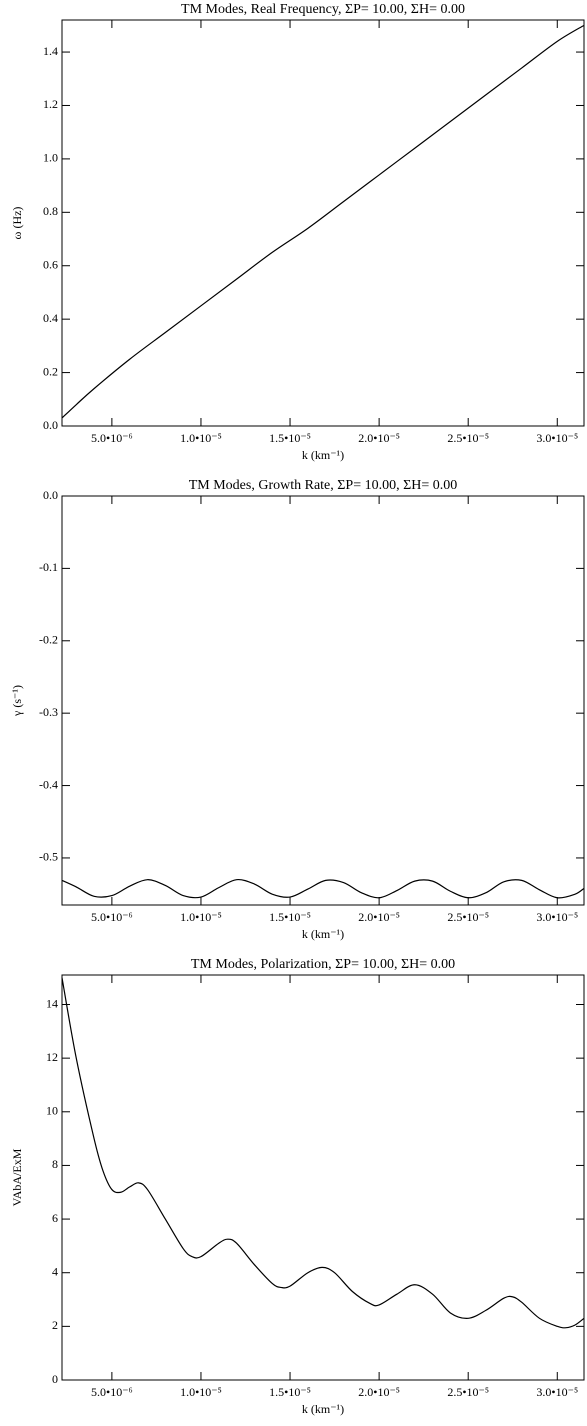 The height and width of the screenshot is (1426, 587). I want to click on y-tick-label: -0.1, so click(48, 567).